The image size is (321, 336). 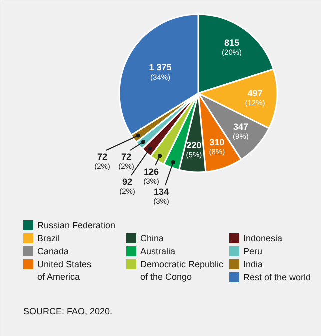 I want to click on legend-label: Russian Federation, so click(x=77, y=225).